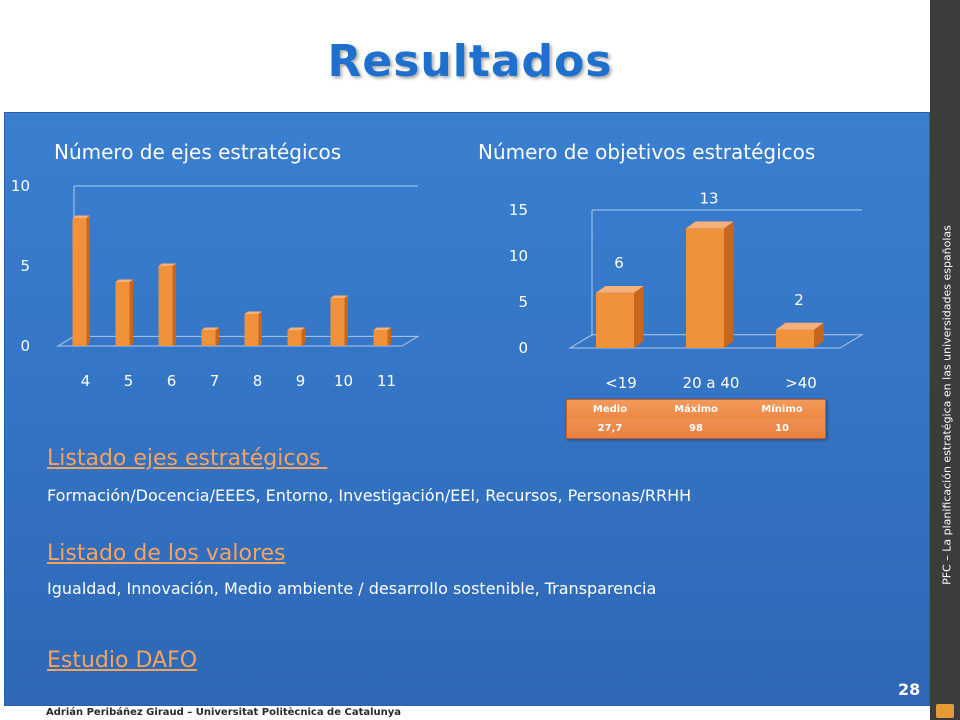 Image resolution: width=960 pixels, height=720 pixels. Describe the element at coordinates (215, 283) in the screenshot. I see `chart-ejes: 0 5 10 4 5 6 7 8 9 10 11` at that location.